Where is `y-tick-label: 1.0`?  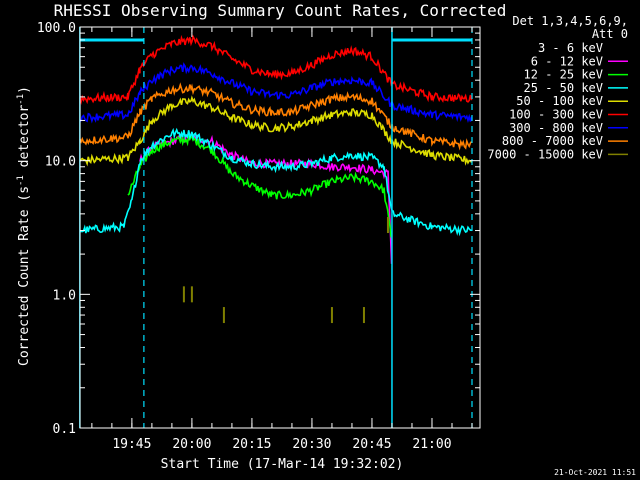
y-tick-label: 1.0 is located at coordinates (64, 295).